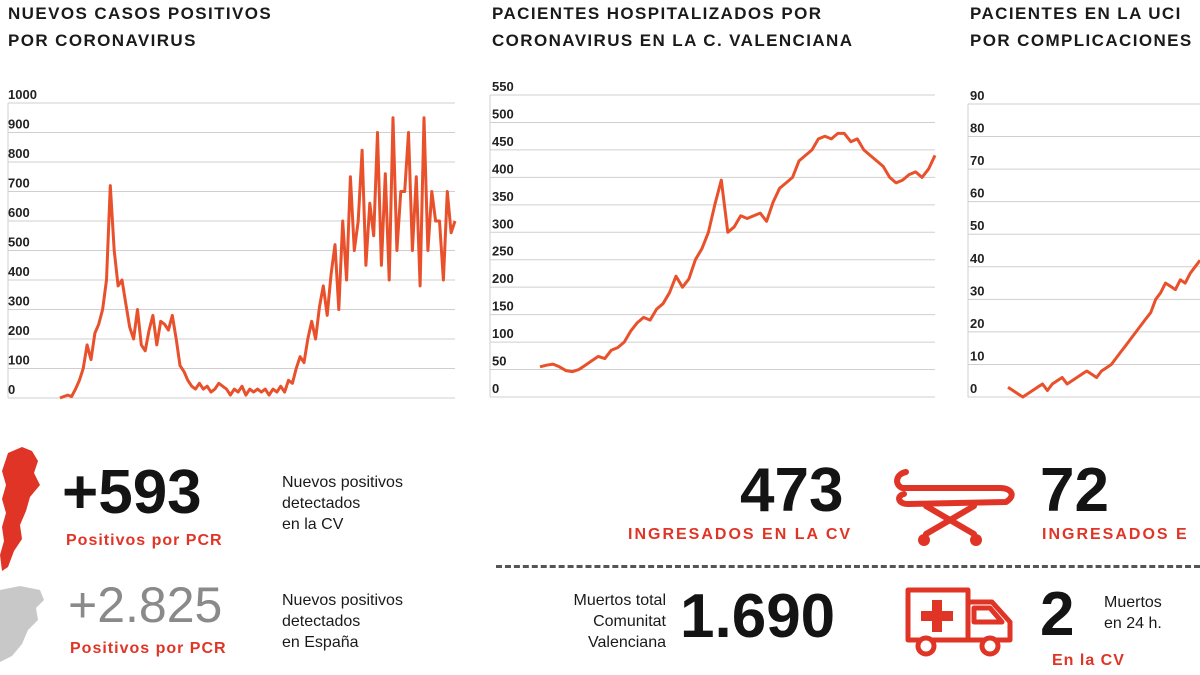 The width and height of the screenshot is (1200, 675). Describe the element at coordinates (19, 153) in the screenshot. I see `cases-y-tick-label: 800` at that location.